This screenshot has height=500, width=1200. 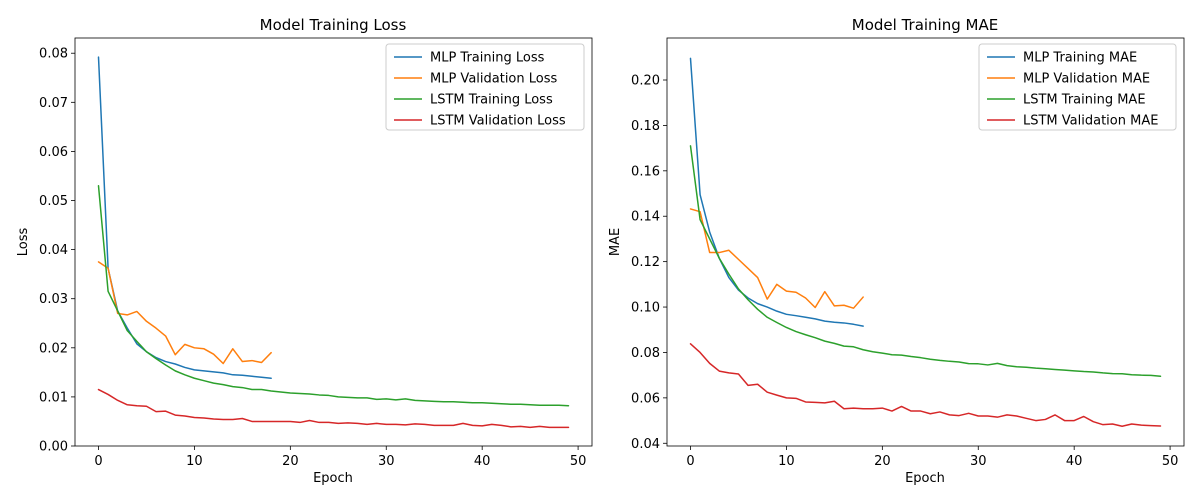 What do you see at coordinates (786, 461) in the screenshot?
I see `mae-chart-xtick-label: 10` at bounding box center [786, 461].